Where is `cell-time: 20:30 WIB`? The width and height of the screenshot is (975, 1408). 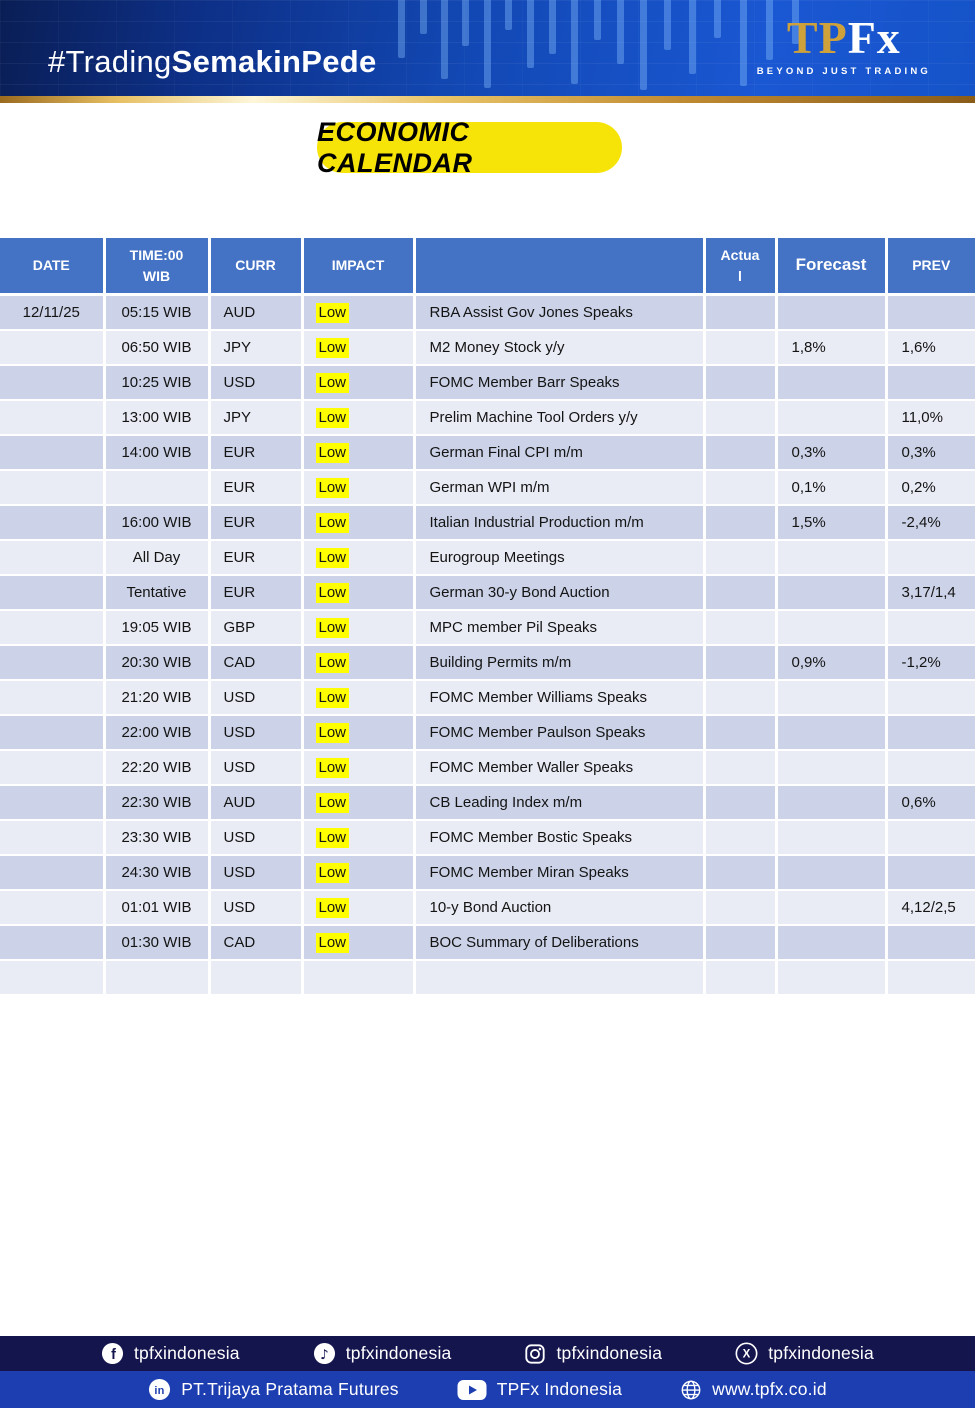
cell-time: 20:30 WIB is located at coordinates (157, 663).